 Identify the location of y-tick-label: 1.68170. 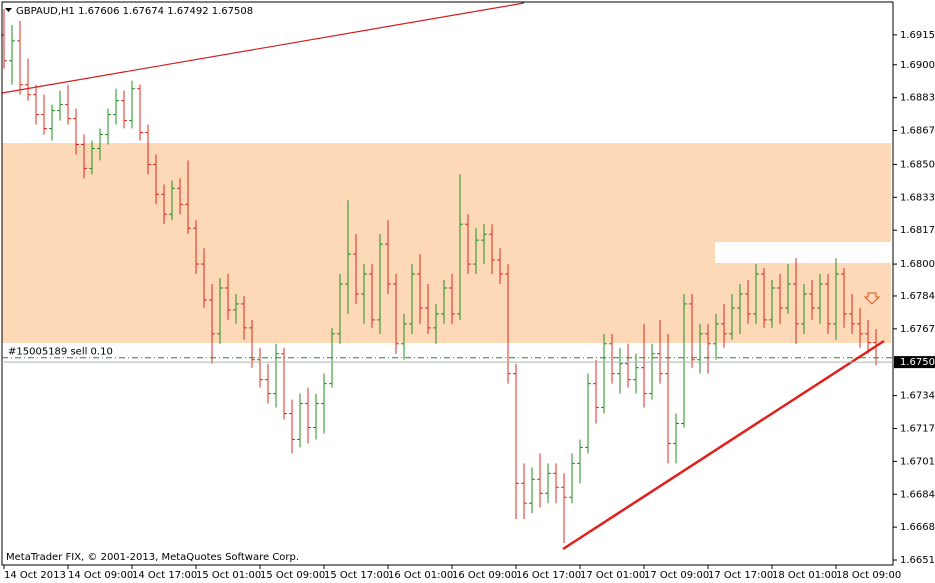
(917, 230).